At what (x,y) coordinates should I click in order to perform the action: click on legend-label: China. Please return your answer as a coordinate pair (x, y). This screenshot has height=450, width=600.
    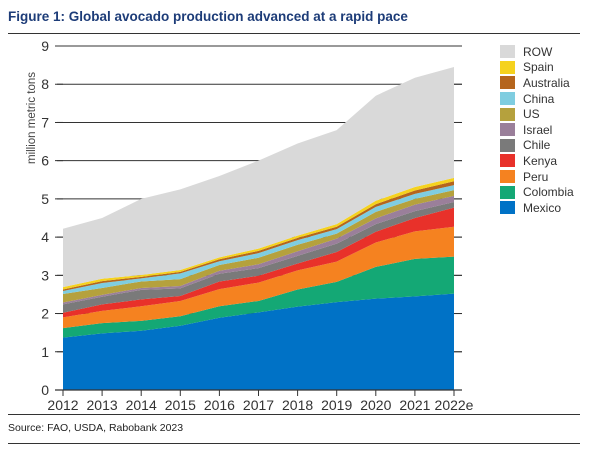
    Looking at the image, I should click on (539, 98).